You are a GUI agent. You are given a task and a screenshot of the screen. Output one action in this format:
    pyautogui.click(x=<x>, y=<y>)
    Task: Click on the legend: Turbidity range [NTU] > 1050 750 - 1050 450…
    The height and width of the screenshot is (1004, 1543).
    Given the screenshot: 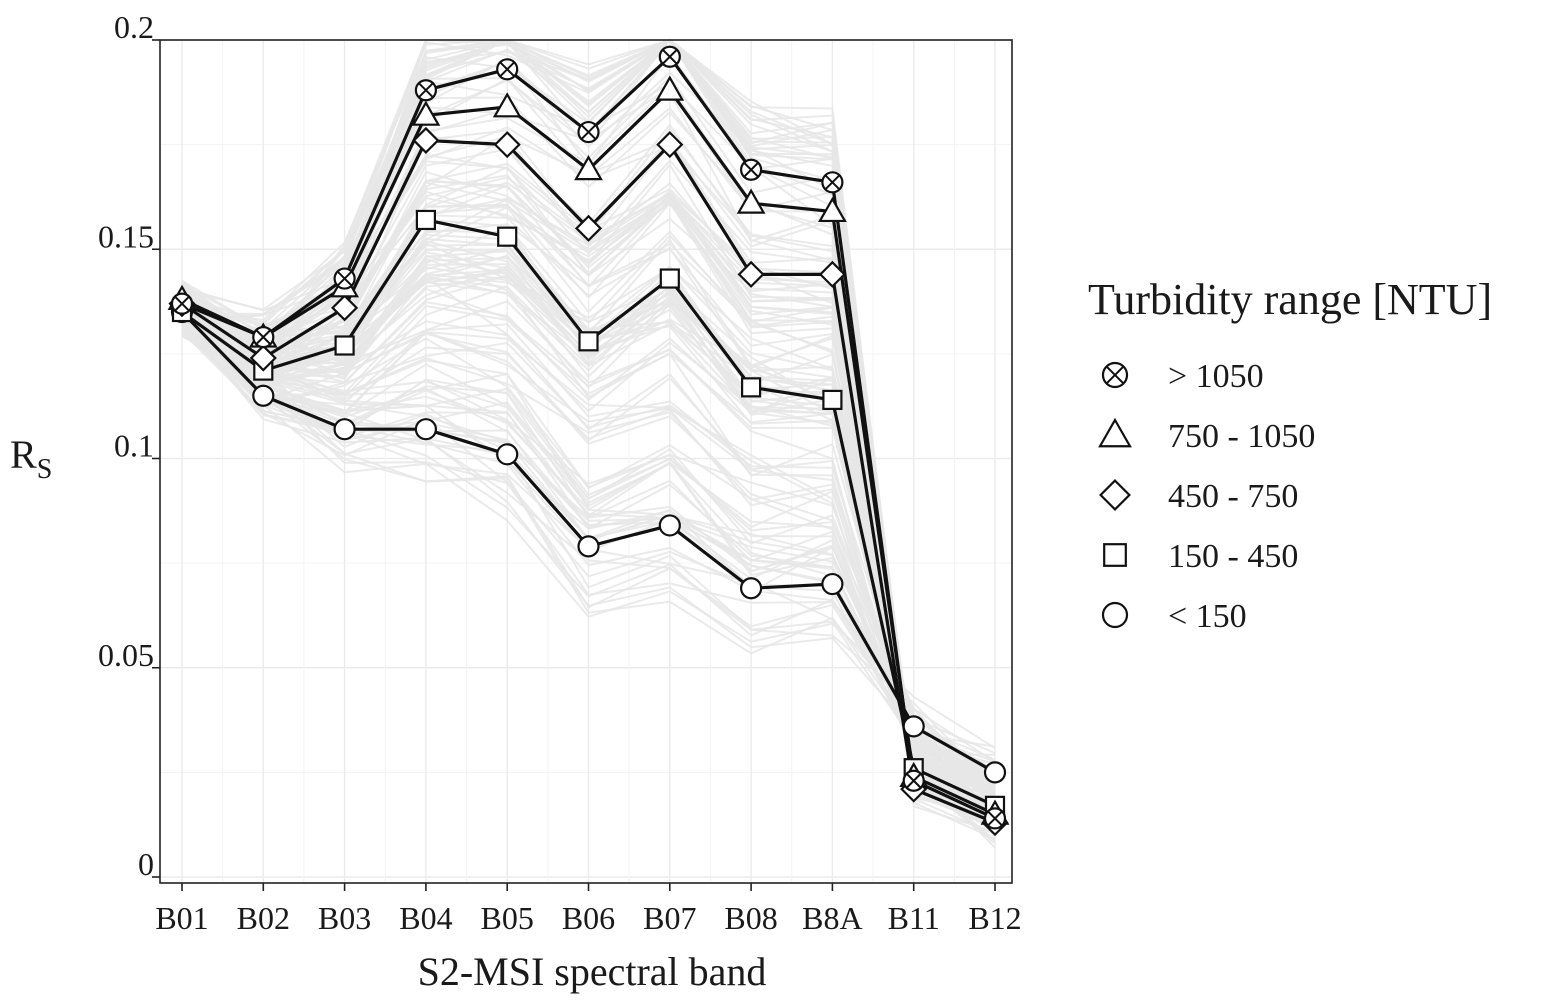 What is the action you would take?
    pyautogui.click(x=1290, y=455)
    